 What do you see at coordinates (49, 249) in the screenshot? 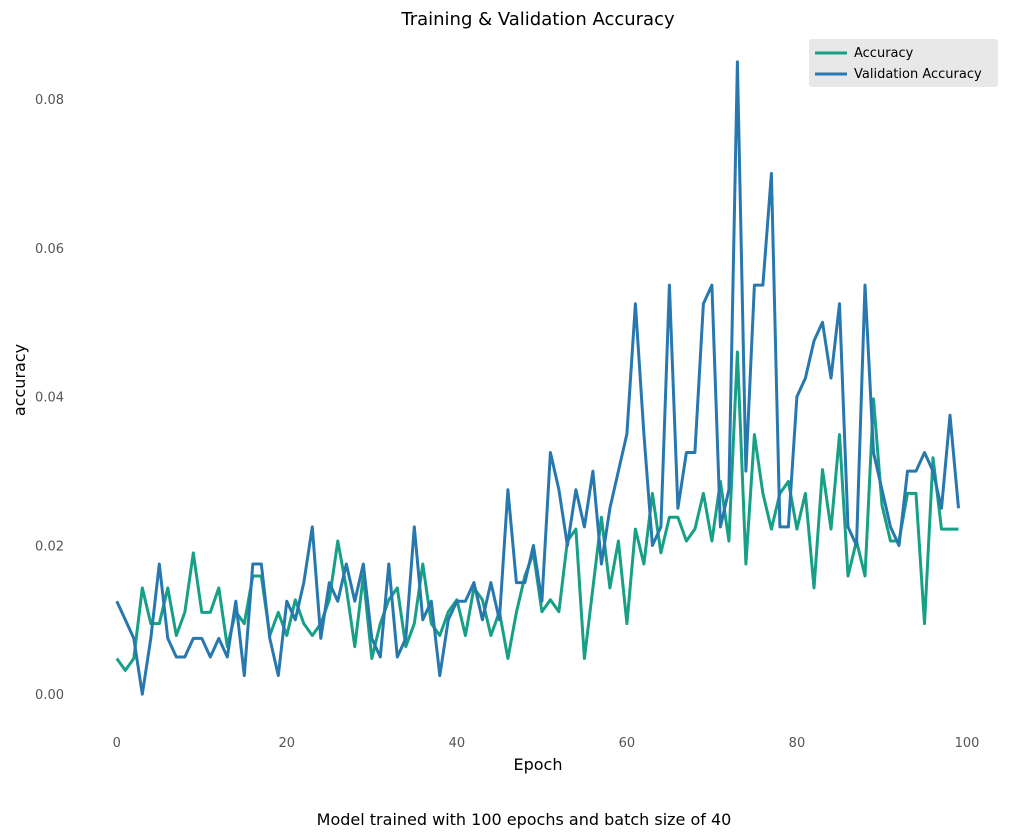
I see `y-tick-label: 0.06` at bounding box center [49, 249].